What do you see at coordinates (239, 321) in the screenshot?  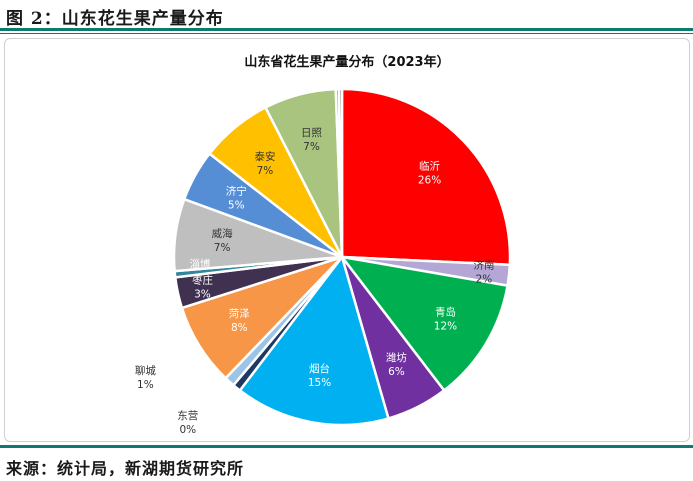 I see `slice-label-8: 菏泽 8%` at bounding box center [239, 321].